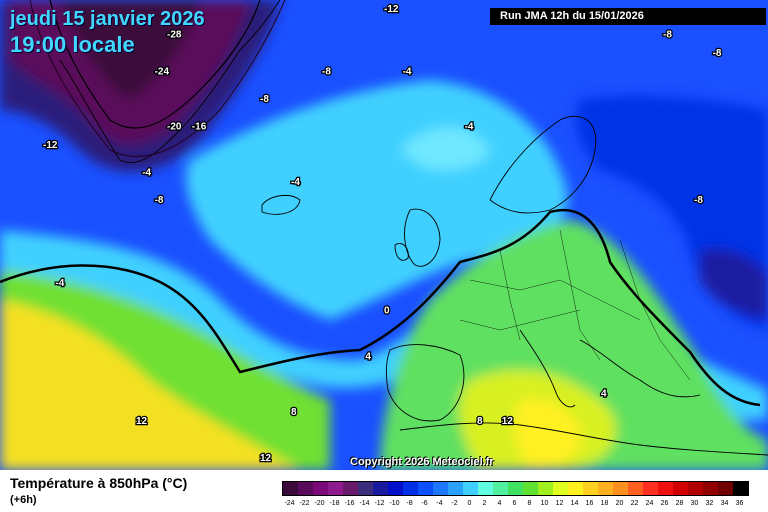 This screenshot has height=512, width=768. What do you see at coordinates (445, 148) in the screenshot?
I see `field-light-cyan` at bounding box center [445, 148].